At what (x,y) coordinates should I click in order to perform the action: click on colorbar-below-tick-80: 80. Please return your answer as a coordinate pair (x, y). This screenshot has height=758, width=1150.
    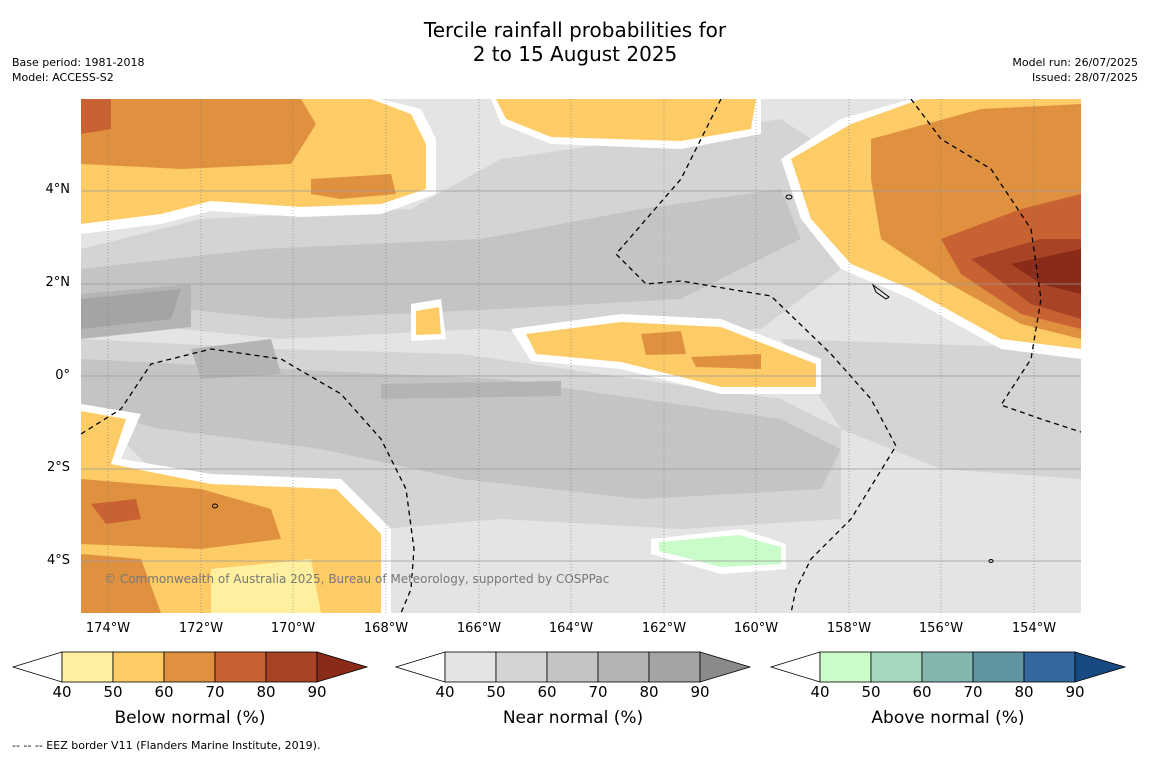
    Looking at the image, I should click on (266, 692).